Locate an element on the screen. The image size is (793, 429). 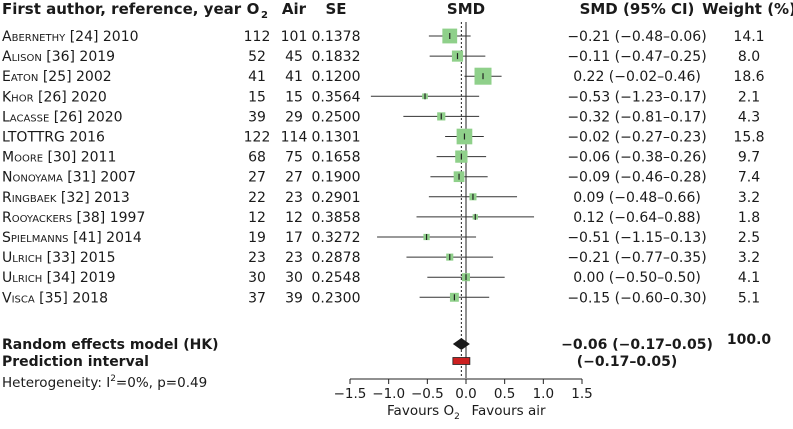
study-o2-n: 23 is located at coordinates (257, 258).